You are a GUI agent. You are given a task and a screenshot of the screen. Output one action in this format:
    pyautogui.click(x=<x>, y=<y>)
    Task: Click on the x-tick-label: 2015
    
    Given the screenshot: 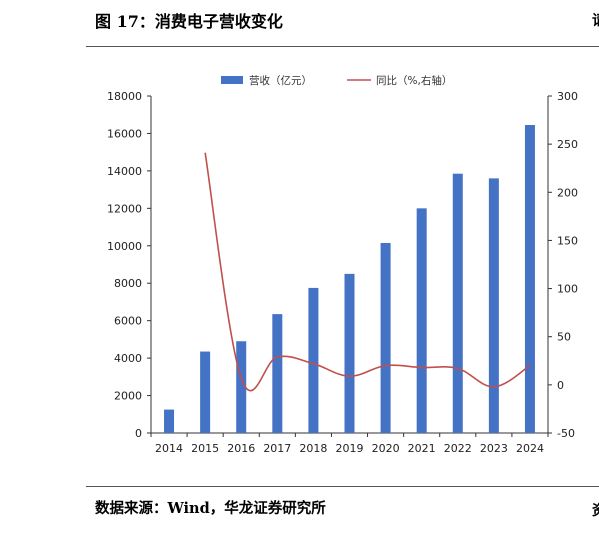 What is the action you would take?
    pyautogui.click(x=205, y=448)
    